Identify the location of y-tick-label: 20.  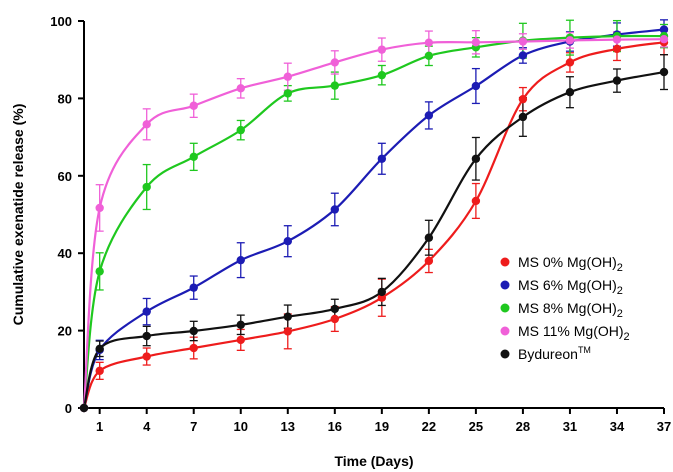
(65, 331).